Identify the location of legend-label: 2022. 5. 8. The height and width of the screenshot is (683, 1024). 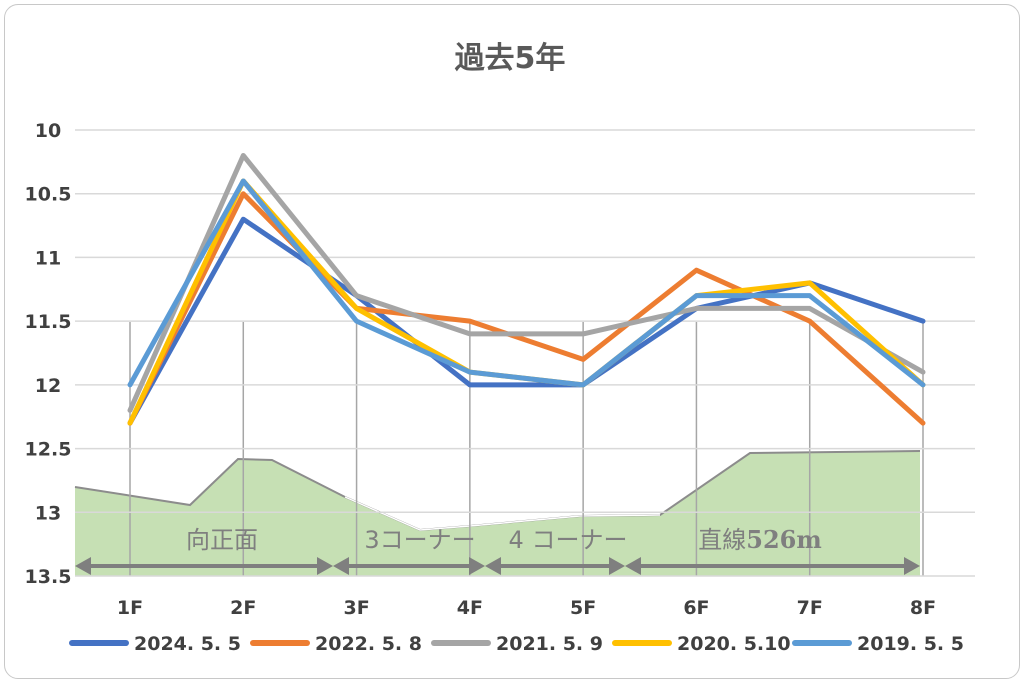
(368, 644).